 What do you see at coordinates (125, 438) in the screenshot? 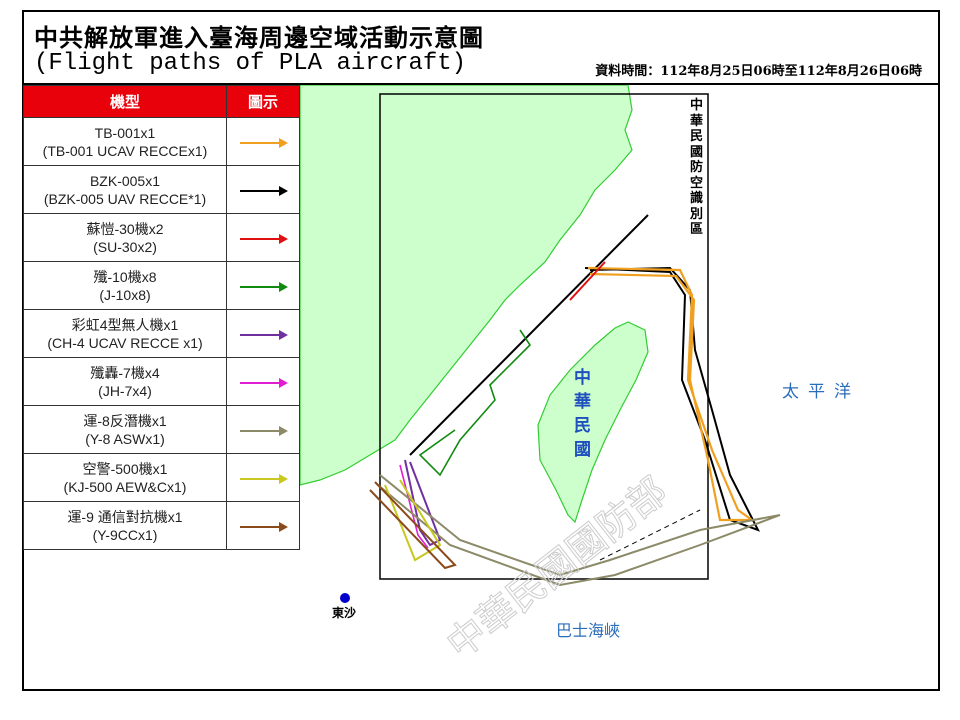
I see `aircraft-type-en: (Y-8 ASWx1)` at bounding box center [125, 438].